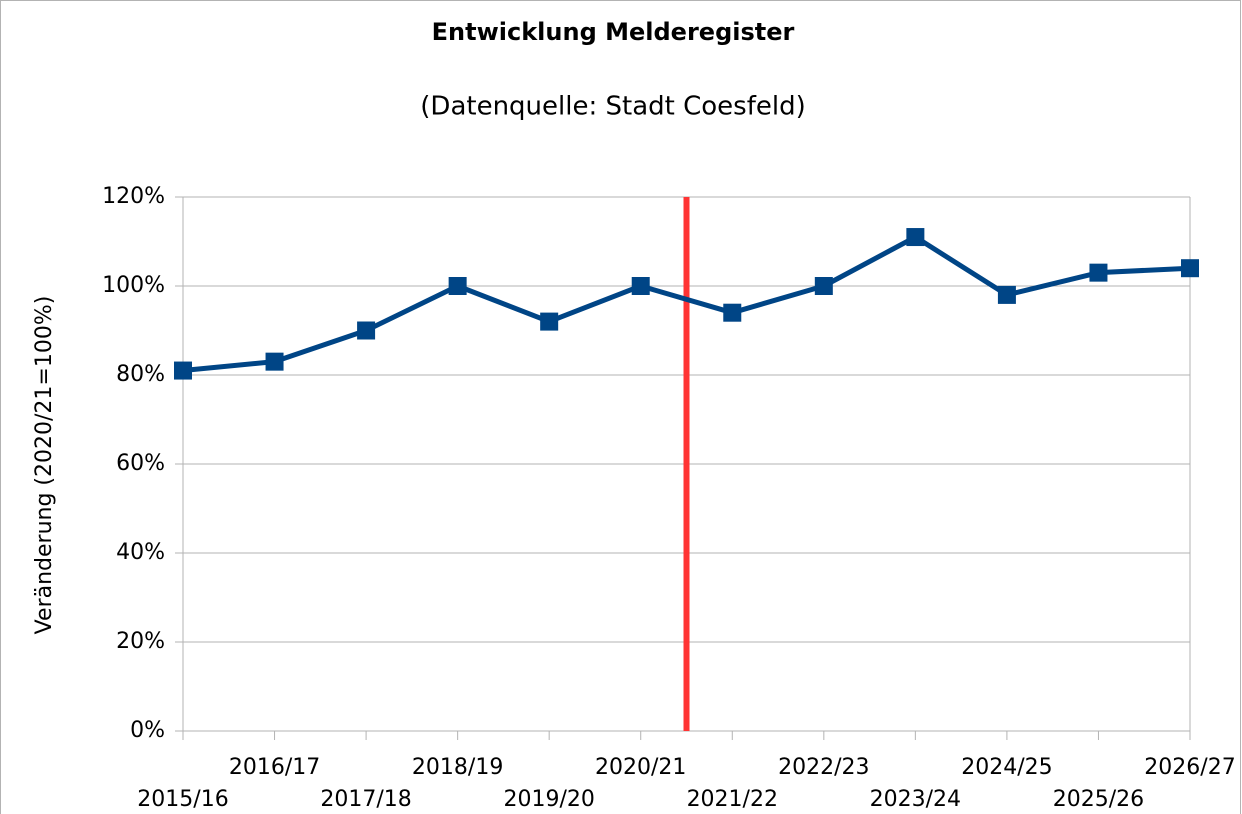  What do you see at coordinates (140, 552) in the screenshot?
I see `y-tick-label: 40%` at bounding box center [140, 552].